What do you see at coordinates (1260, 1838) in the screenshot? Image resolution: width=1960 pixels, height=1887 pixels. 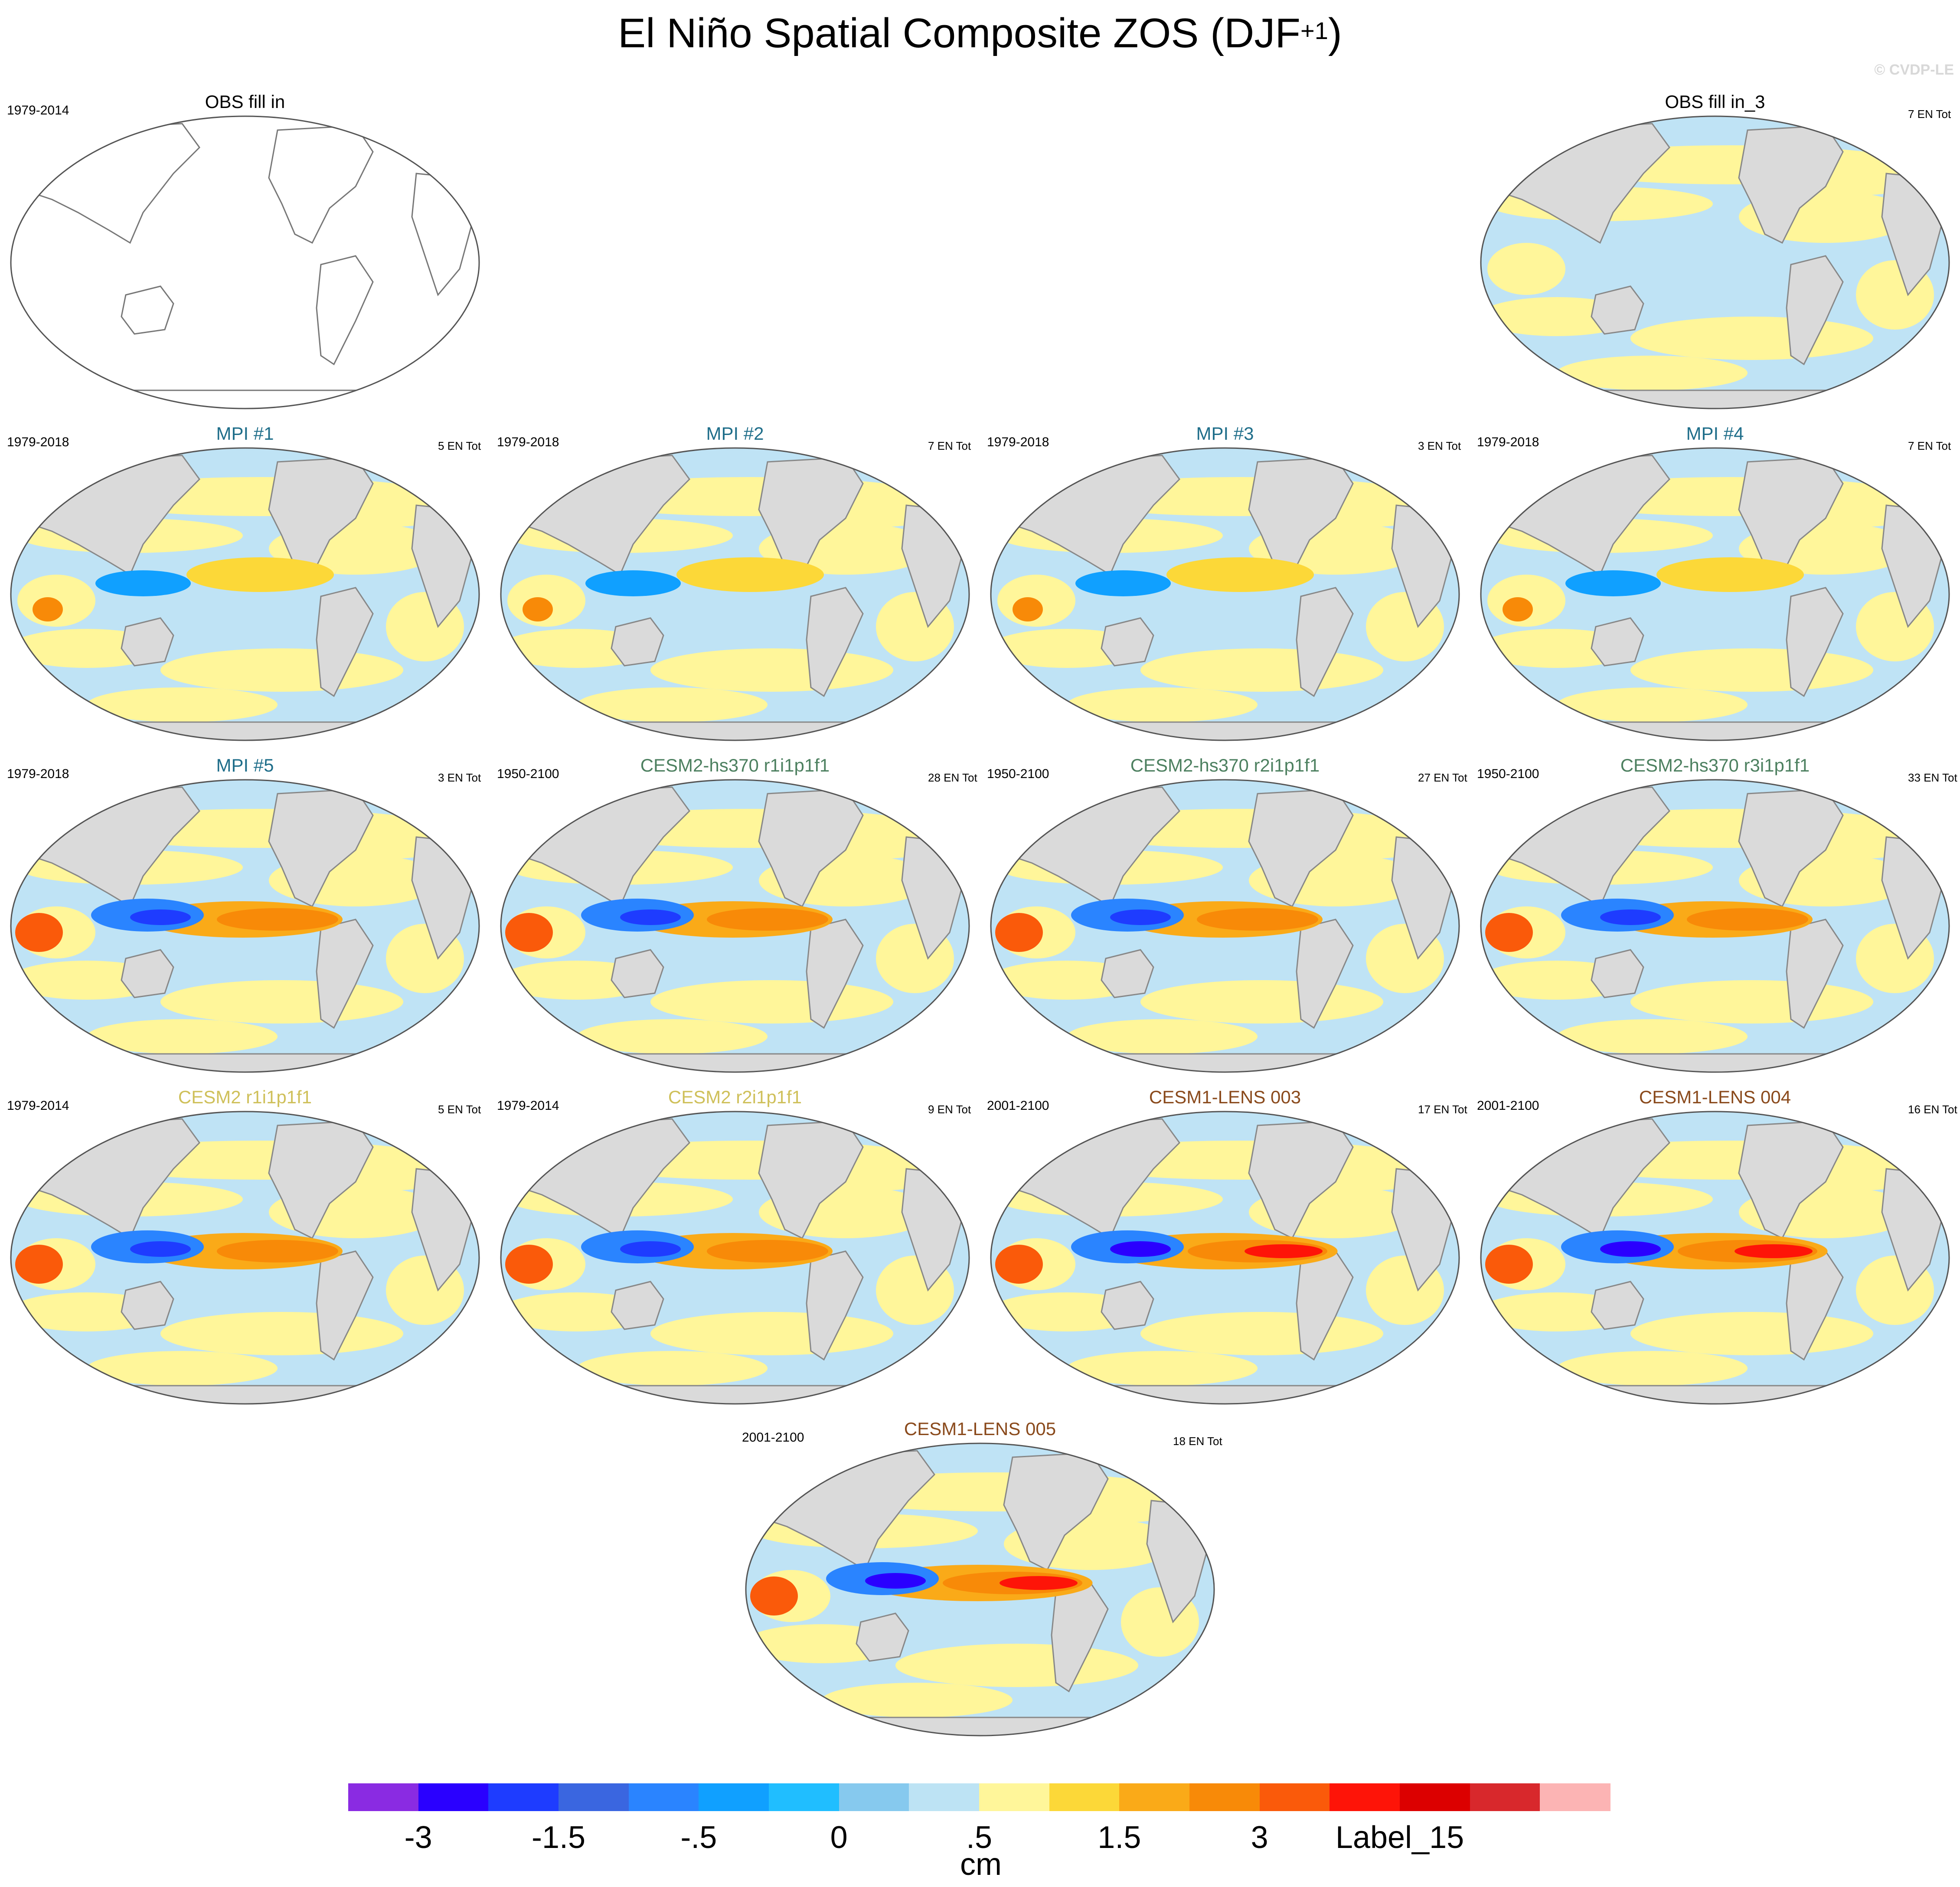 I see `colorbar-tick-label: 3` at bounding box center [1260, 1838].